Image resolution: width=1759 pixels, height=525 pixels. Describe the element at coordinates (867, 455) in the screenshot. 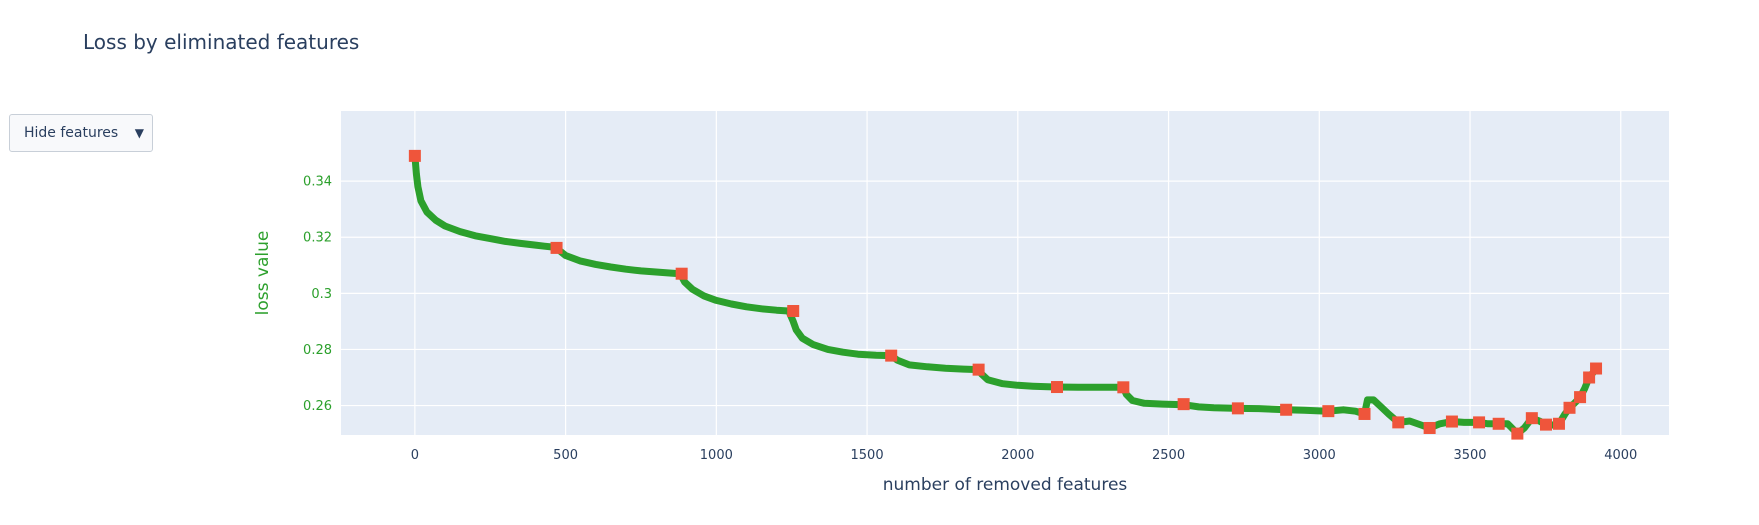

I see `x-tick-label: 1500` at that location.